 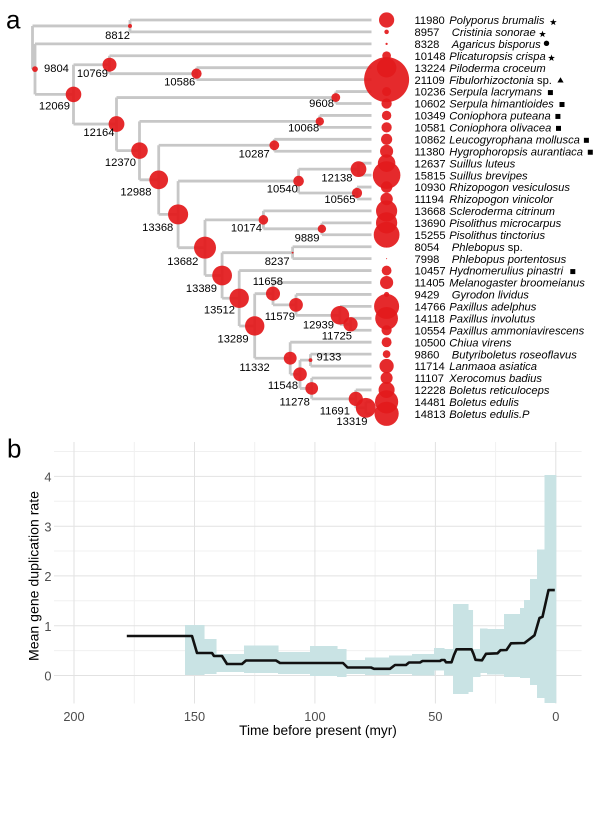 What do you see at coordinates (427, 296) in the screenshot?
I see `svg-text: 9429` at bounding box center [427, 296].